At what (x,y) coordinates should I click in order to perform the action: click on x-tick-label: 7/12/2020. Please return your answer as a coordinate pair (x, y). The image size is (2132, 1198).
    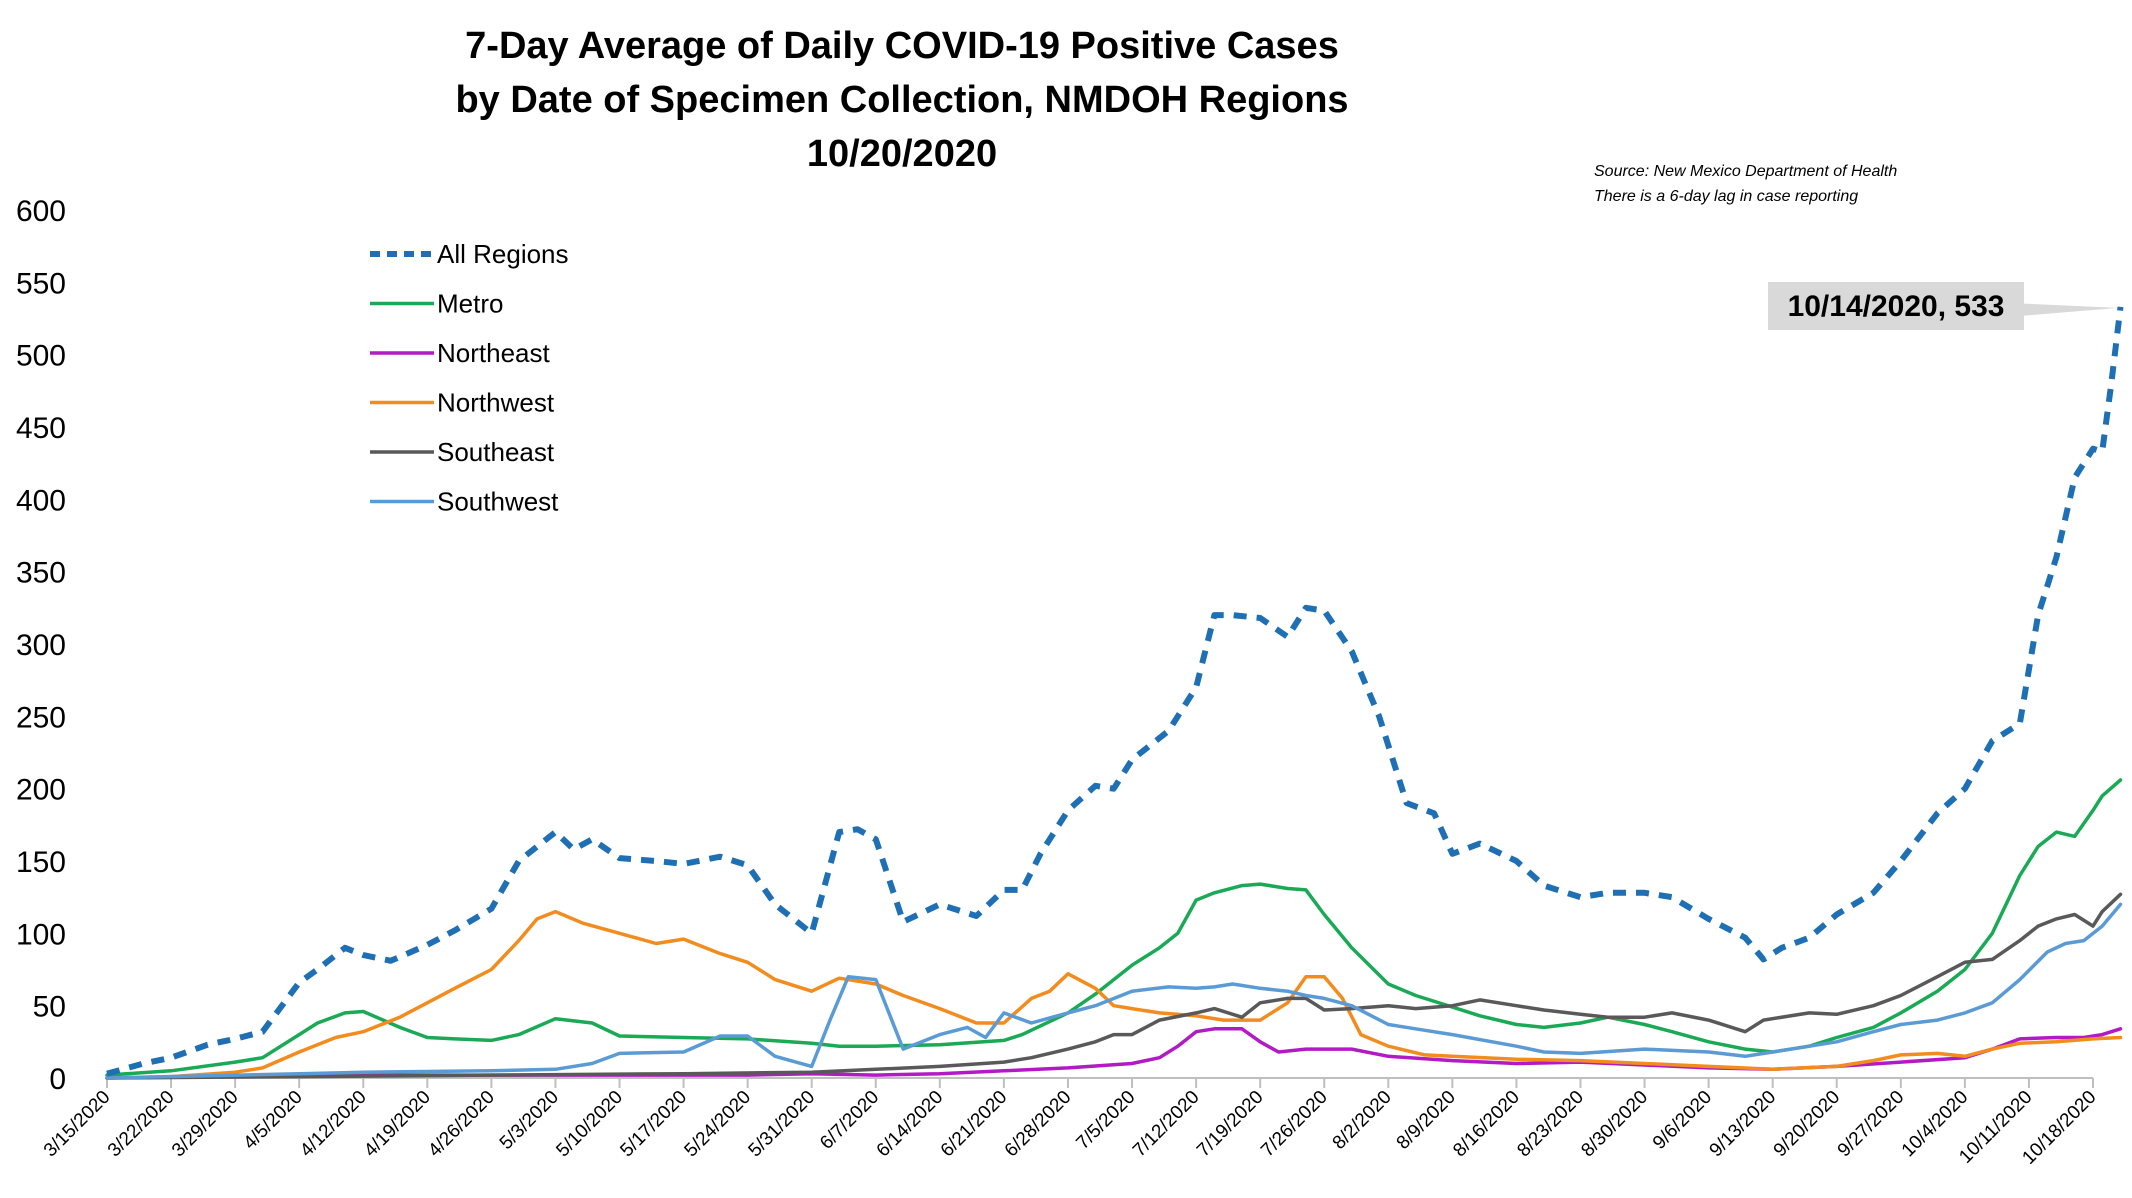
    Looking at the image, I should click on (1166, 1124).